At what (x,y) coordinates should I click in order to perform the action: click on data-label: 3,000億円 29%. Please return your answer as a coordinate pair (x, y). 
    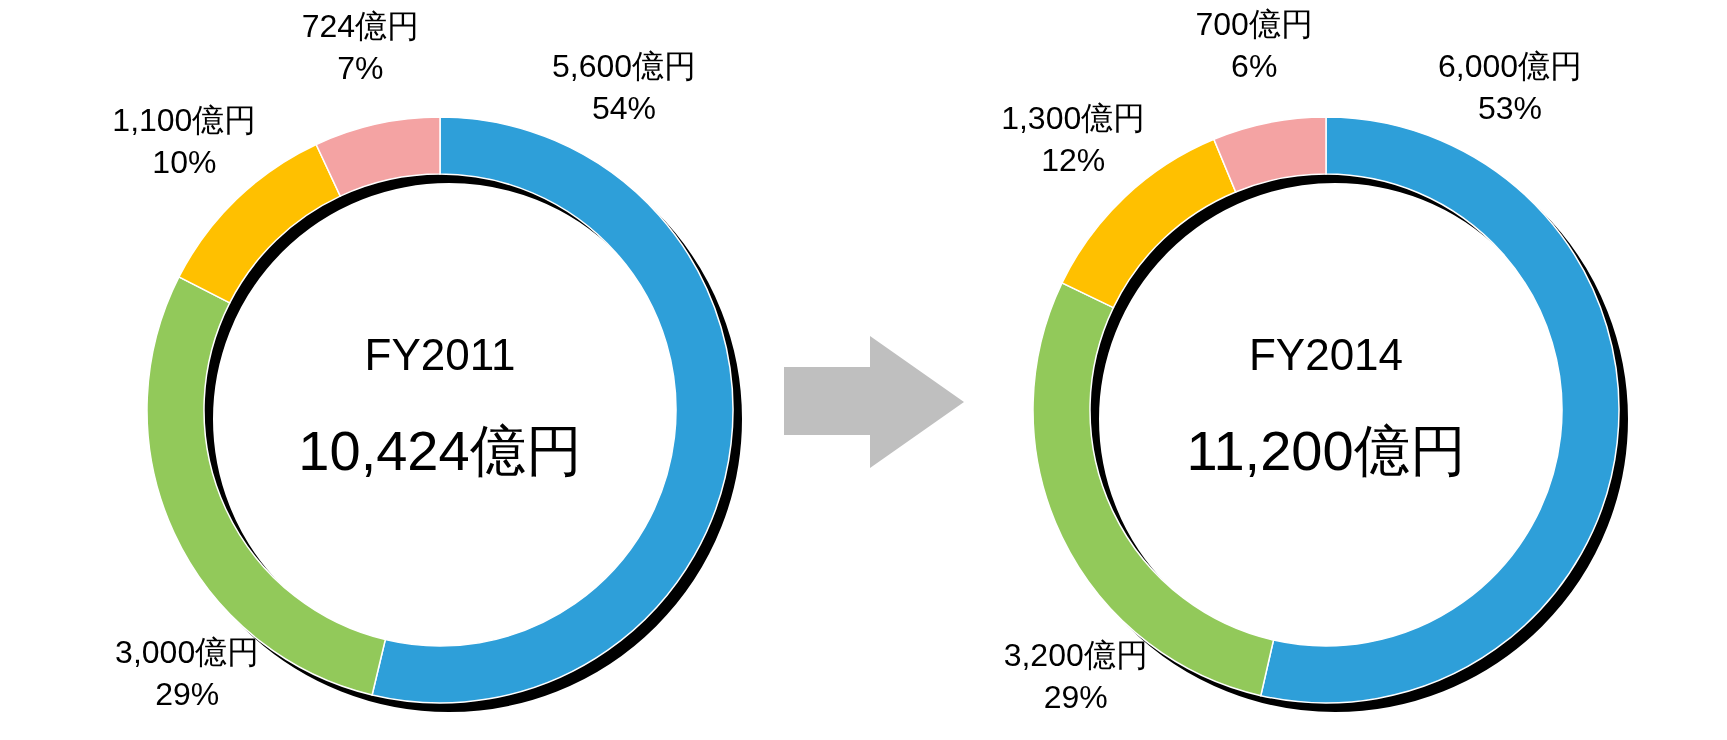
    Looking at the image, I should click on (187, 673).